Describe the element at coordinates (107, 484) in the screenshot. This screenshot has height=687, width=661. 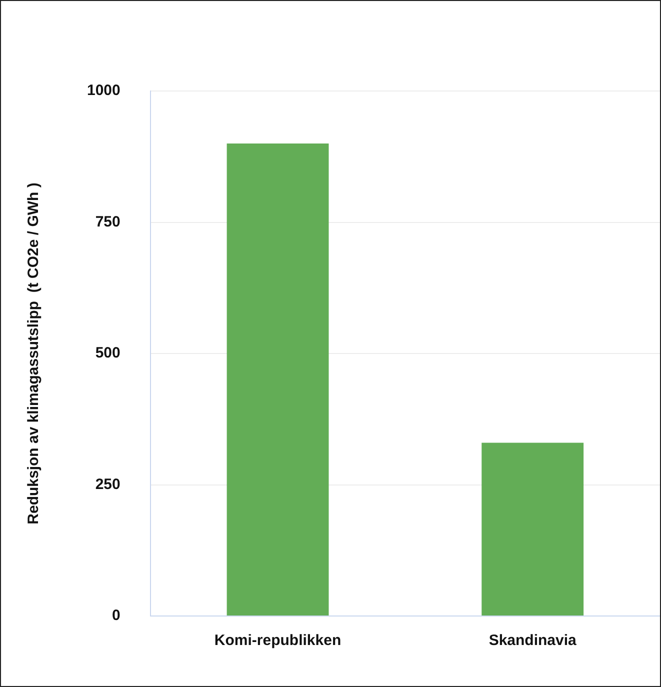
I see `y-tick-label: 250` at that location.